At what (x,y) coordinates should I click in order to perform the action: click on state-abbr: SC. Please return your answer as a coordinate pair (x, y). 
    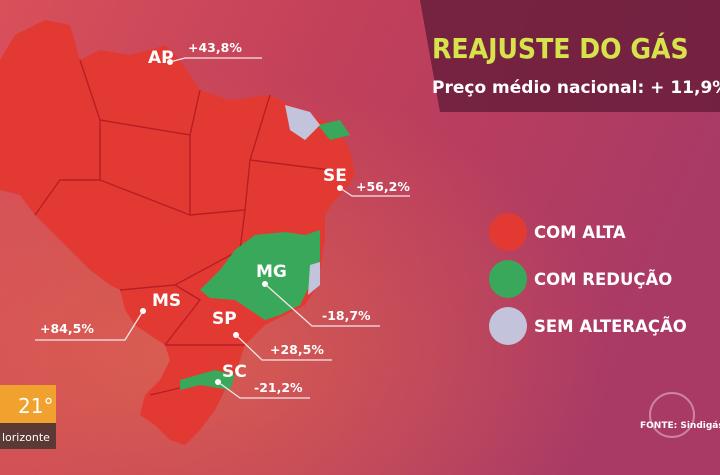
    Looking at the image, I should click on (234, 372).